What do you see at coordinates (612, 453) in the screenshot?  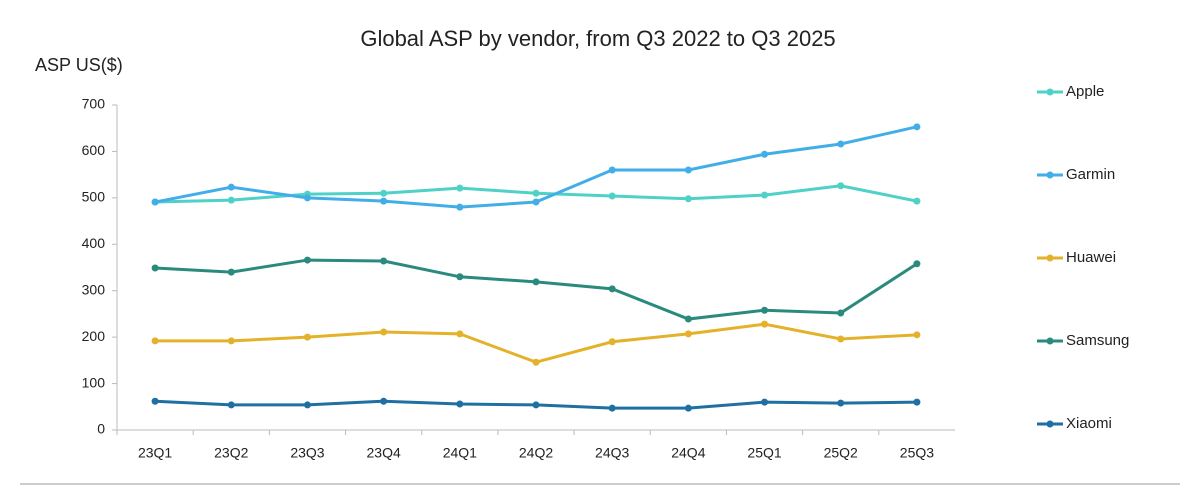 I see `x-tick-label: 24Q3` at bounding box center [612, 453].